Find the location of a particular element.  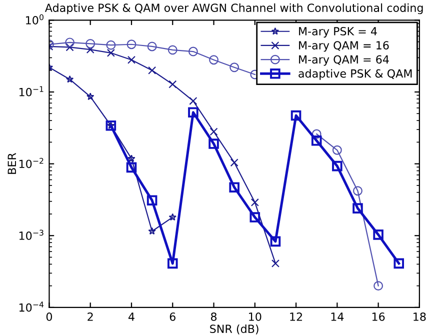

chart-title: Adaptive PSK & QAM over AWGN Channel with Convolutional coding is located at coordinates (233, 8).